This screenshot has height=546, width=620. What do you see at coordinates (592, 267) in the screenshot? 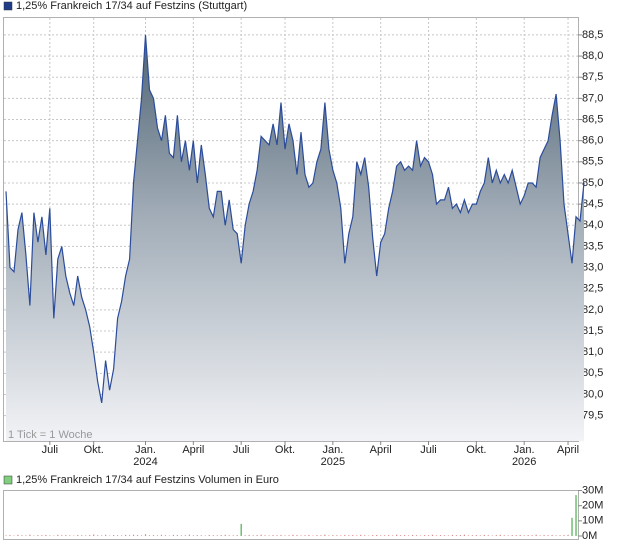
I see `y-tick-label: 83,0` at bounding box center [592, 267].